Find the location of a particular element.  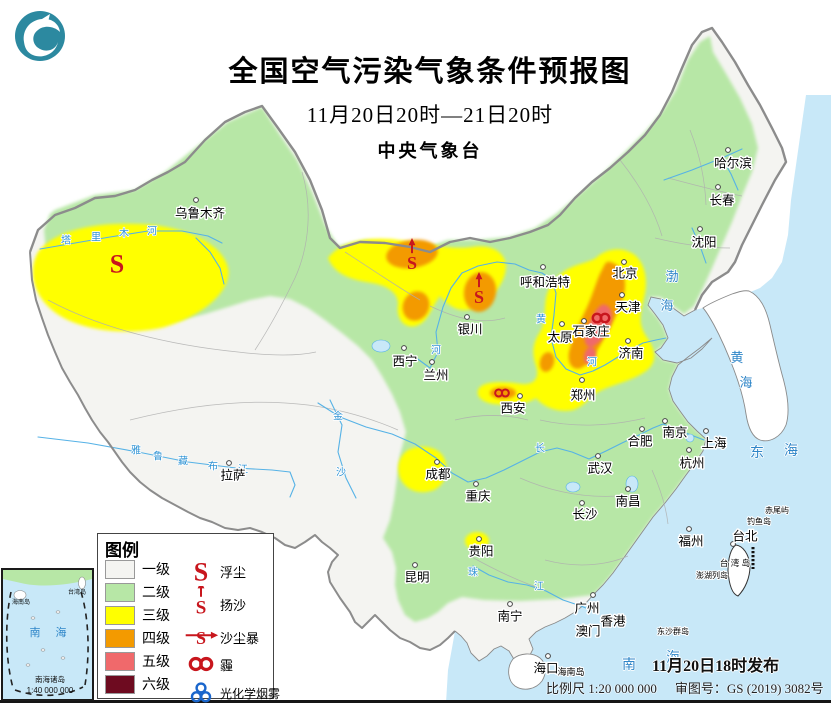

legend-level-label: 二级 is located at coordinates (156, 592).